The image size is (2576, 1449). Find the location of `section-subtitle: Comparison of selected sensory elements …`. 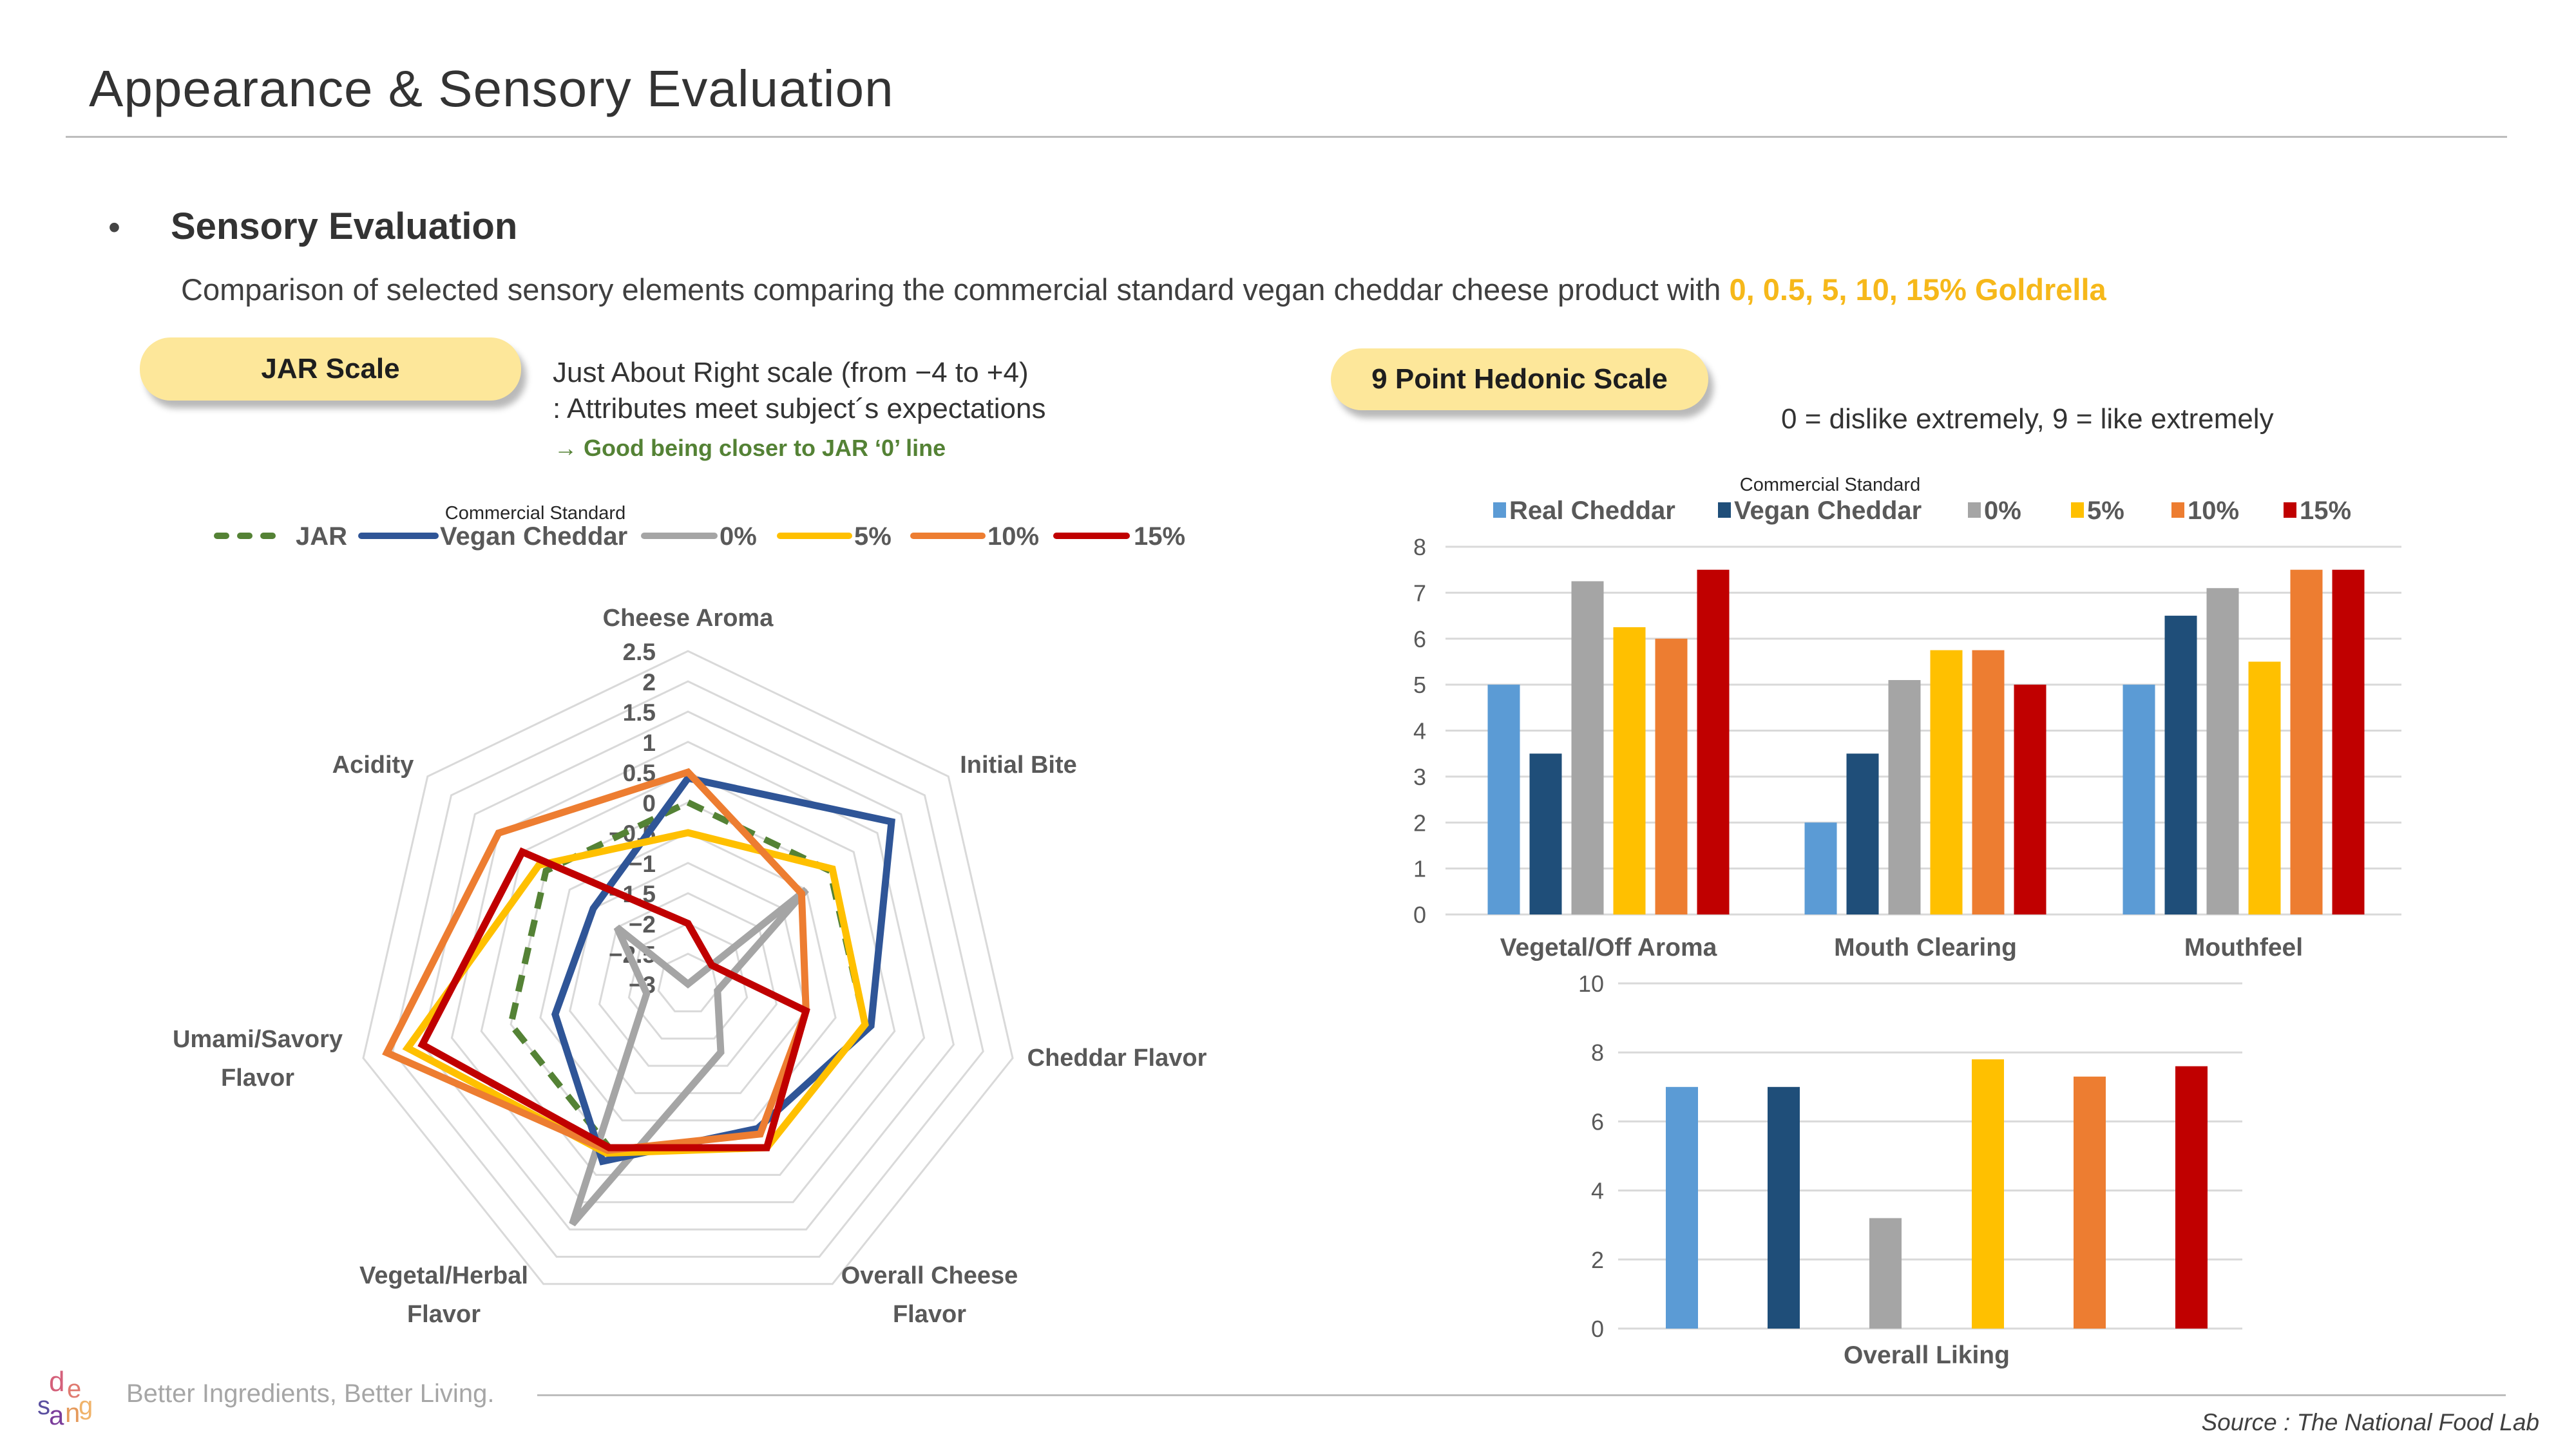

section-subtitle: Comparison of selected sensory elements … is located at coordinates (1143, 289).